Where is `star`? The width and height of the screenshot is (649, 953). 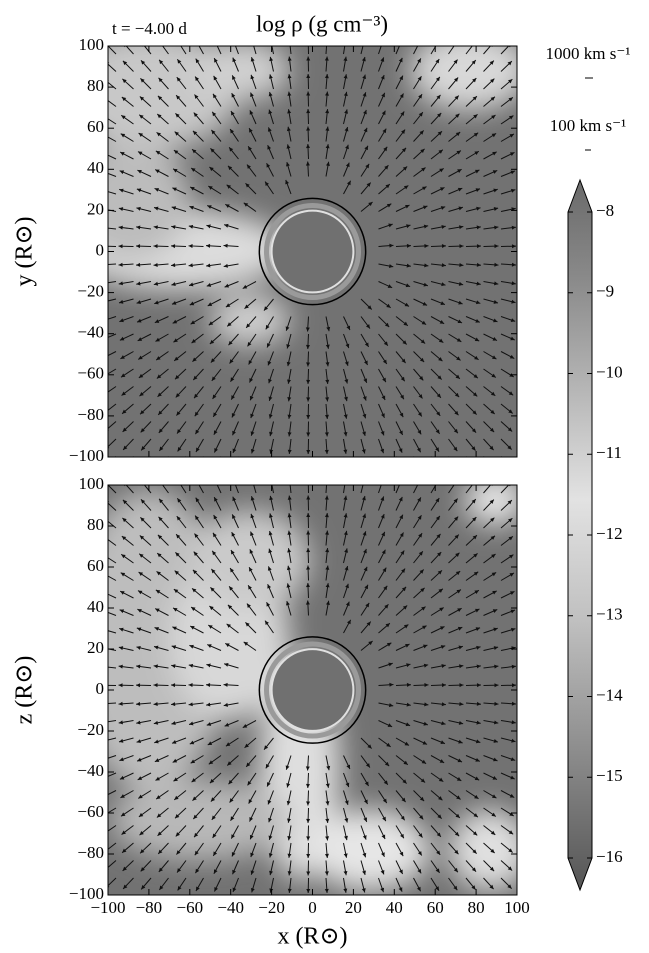
star is located at coordinates (312, 251).